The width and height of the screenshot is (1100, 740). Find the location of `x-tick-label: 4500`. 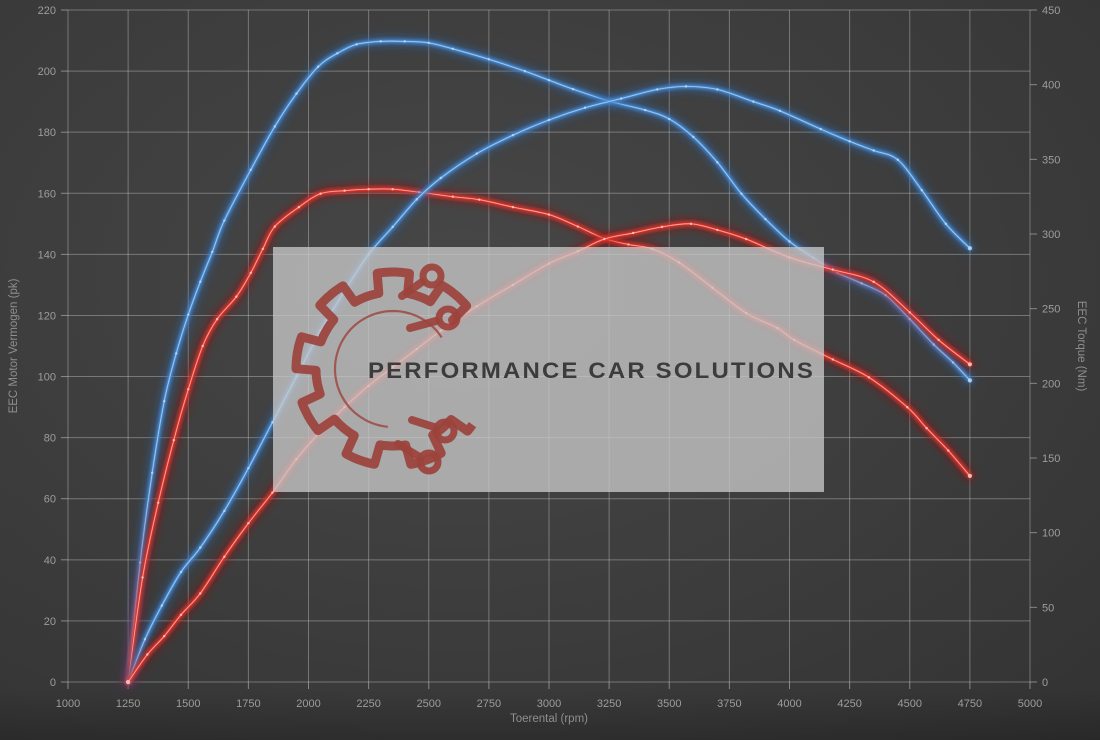

x-tick-label: 4500 is located at coordinates (910, 704).